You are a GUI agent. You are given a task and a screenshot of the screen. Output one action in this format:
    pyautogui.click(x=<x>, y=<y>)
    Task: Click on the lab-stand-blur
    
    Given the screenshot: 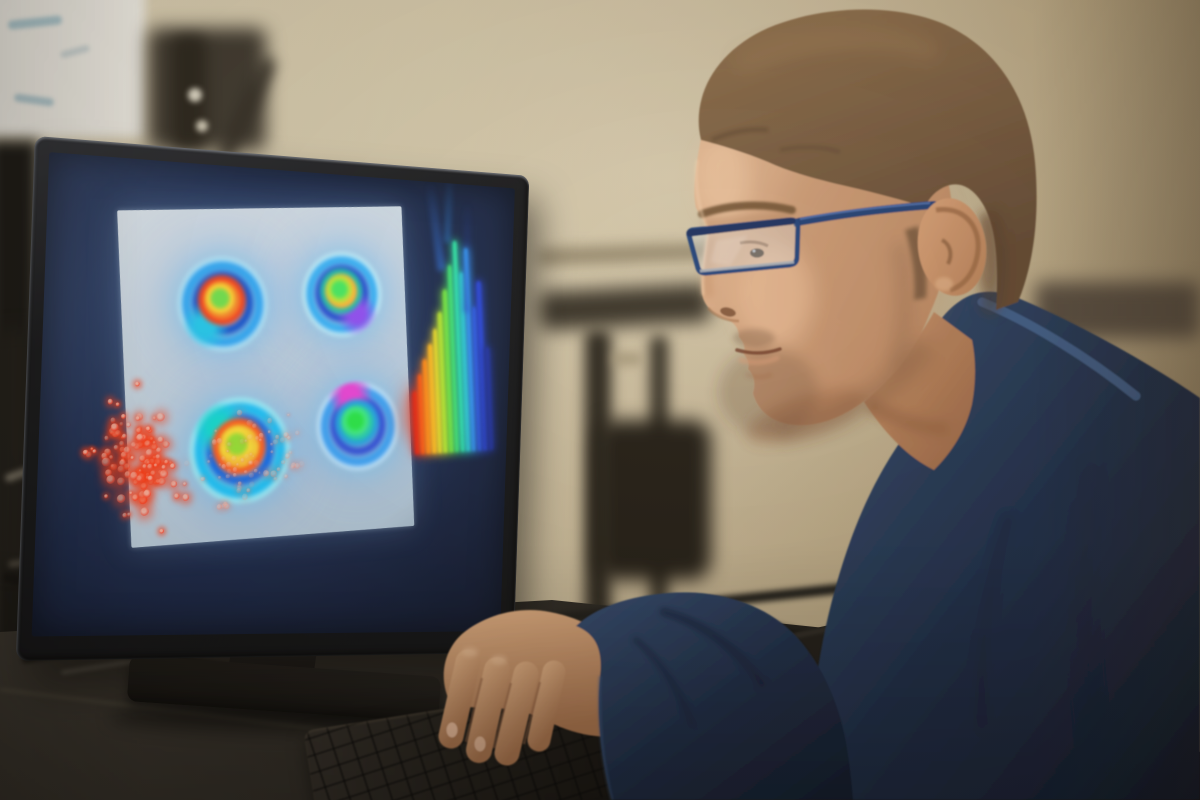 What is the action you would take?
    pyautogui.click(x=207, y=89)
    